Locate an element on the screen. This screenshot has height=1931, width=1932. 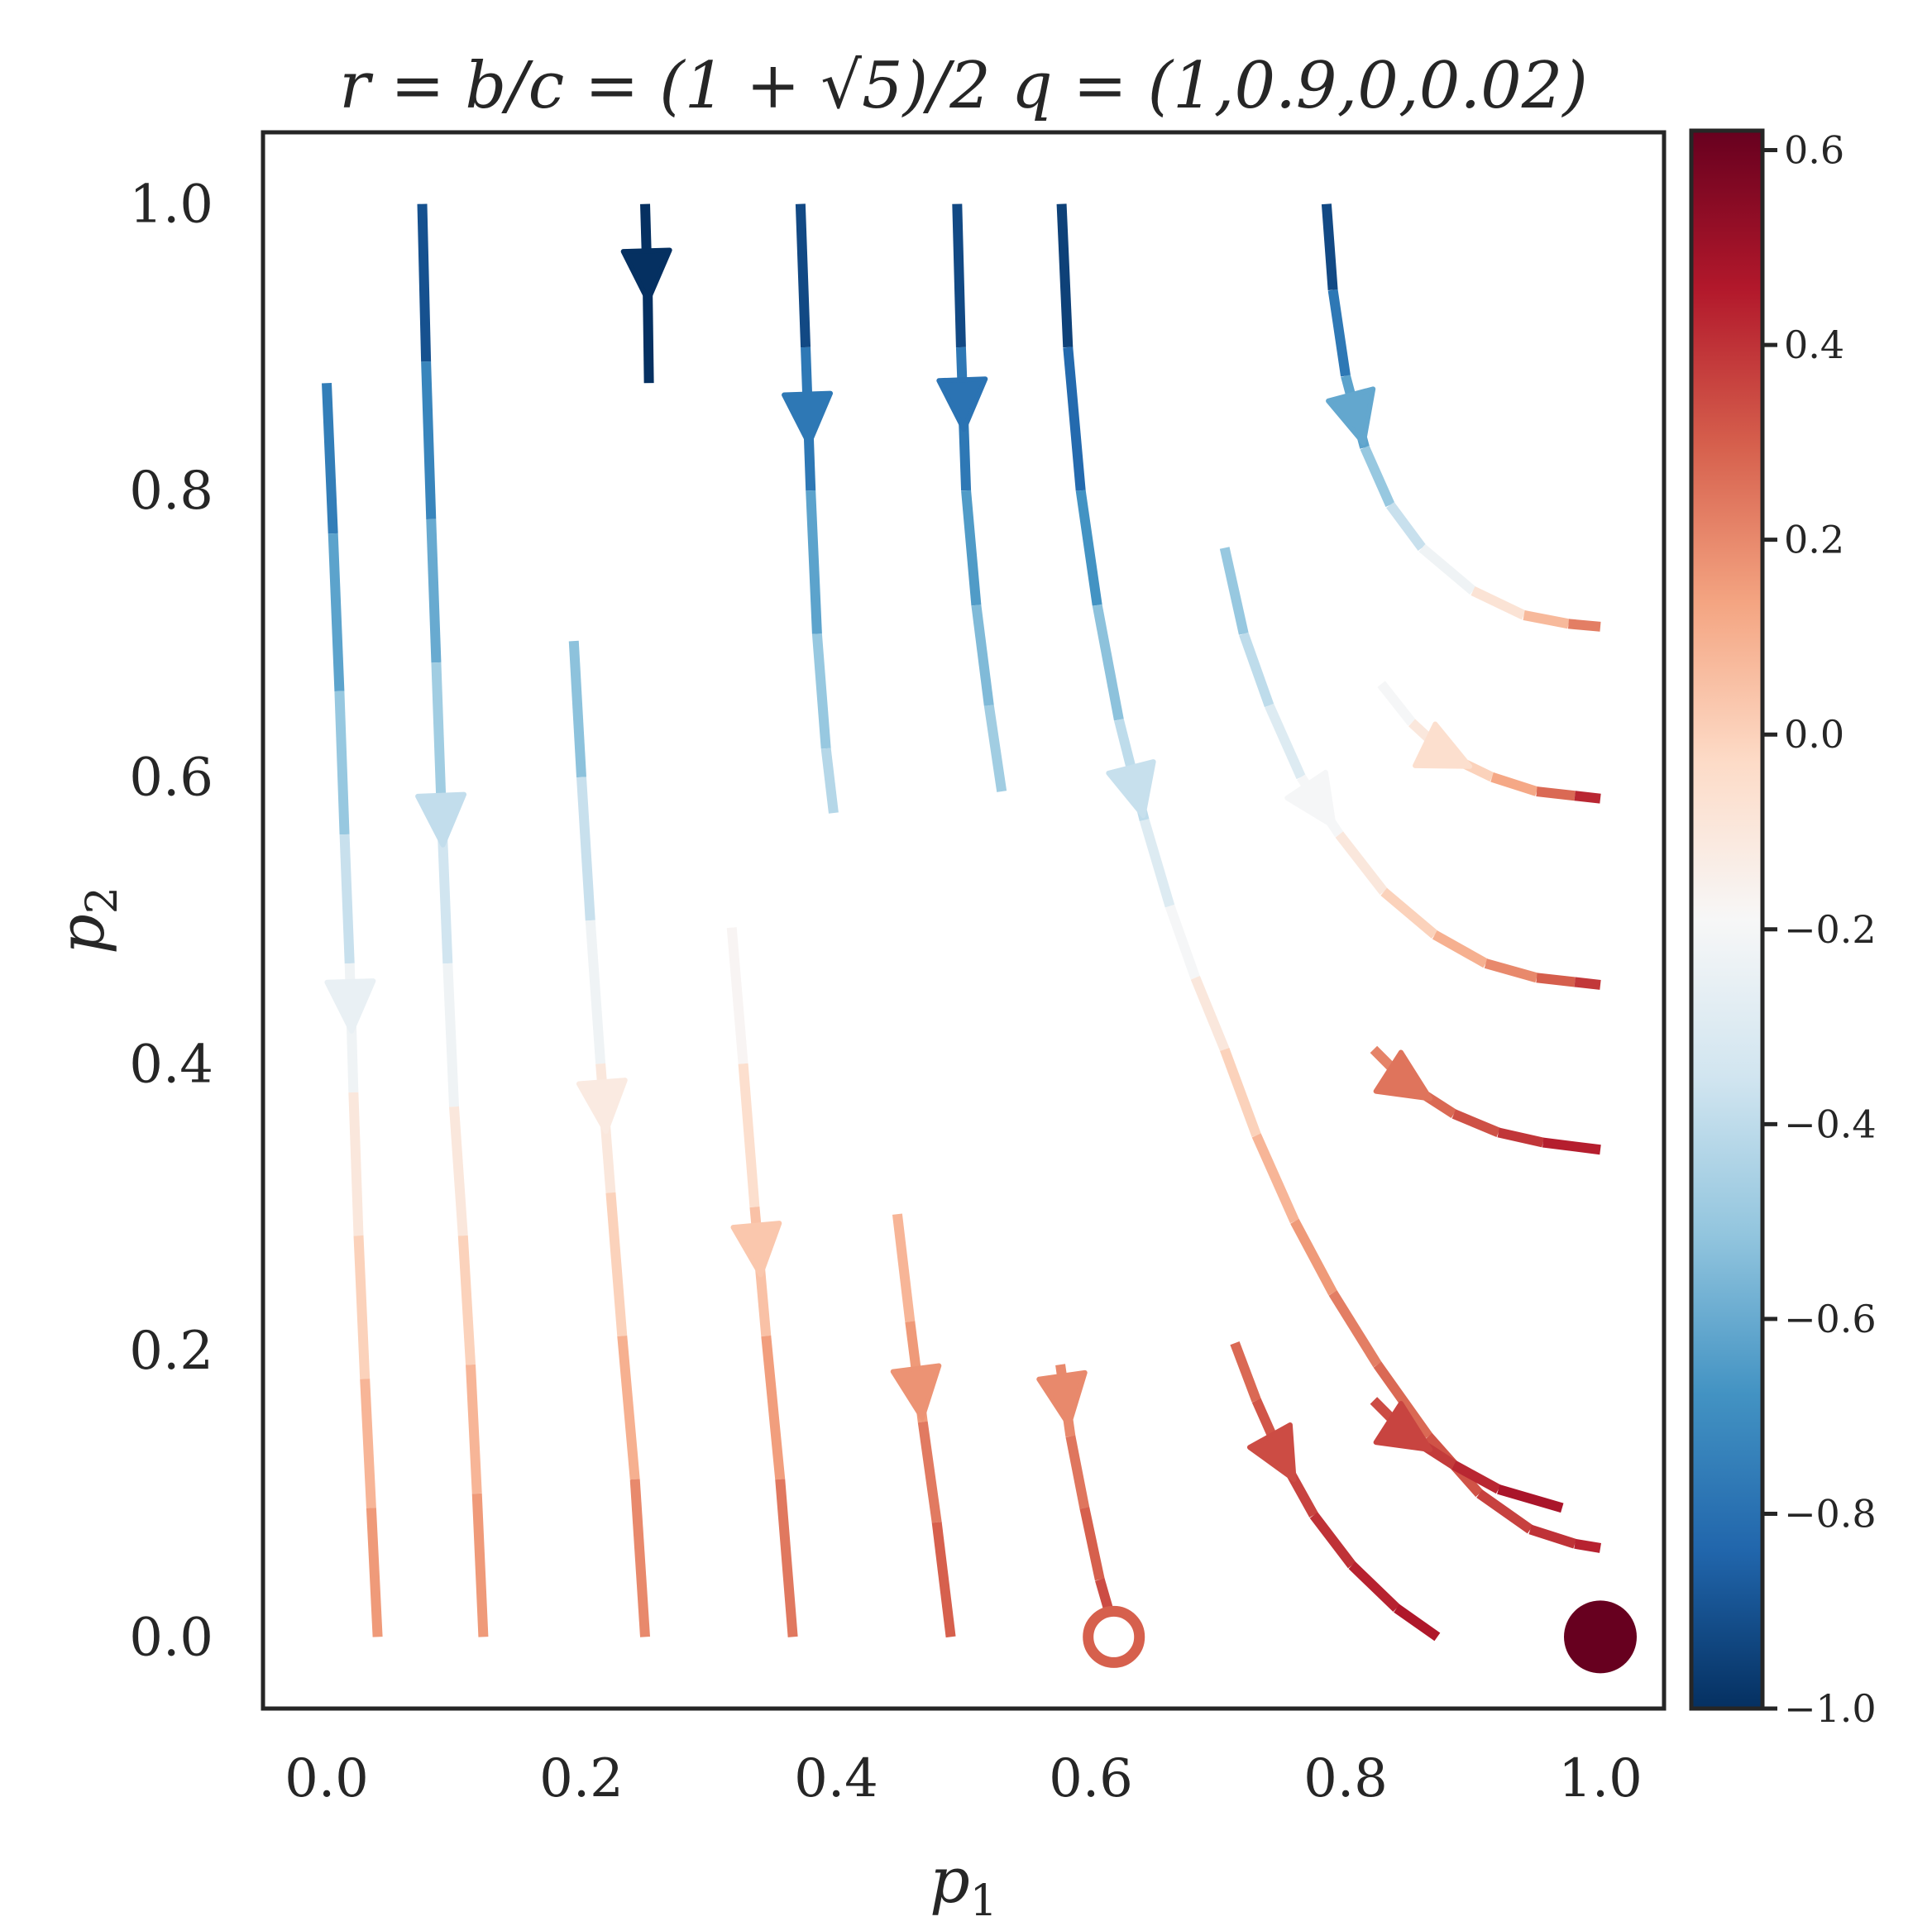
colorbar-tick-label: 0.6 is located at coordinates (1814, 151).